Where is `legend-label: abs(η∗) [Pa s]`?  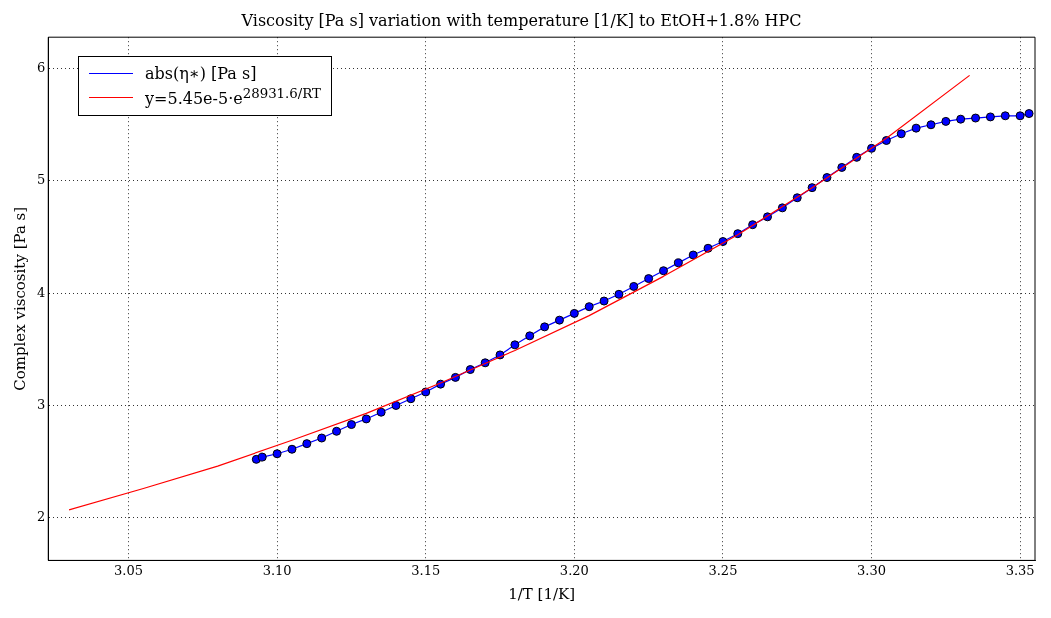
legend-label: abs(η∗) [Pa s] is located at coordinates (201, 73).